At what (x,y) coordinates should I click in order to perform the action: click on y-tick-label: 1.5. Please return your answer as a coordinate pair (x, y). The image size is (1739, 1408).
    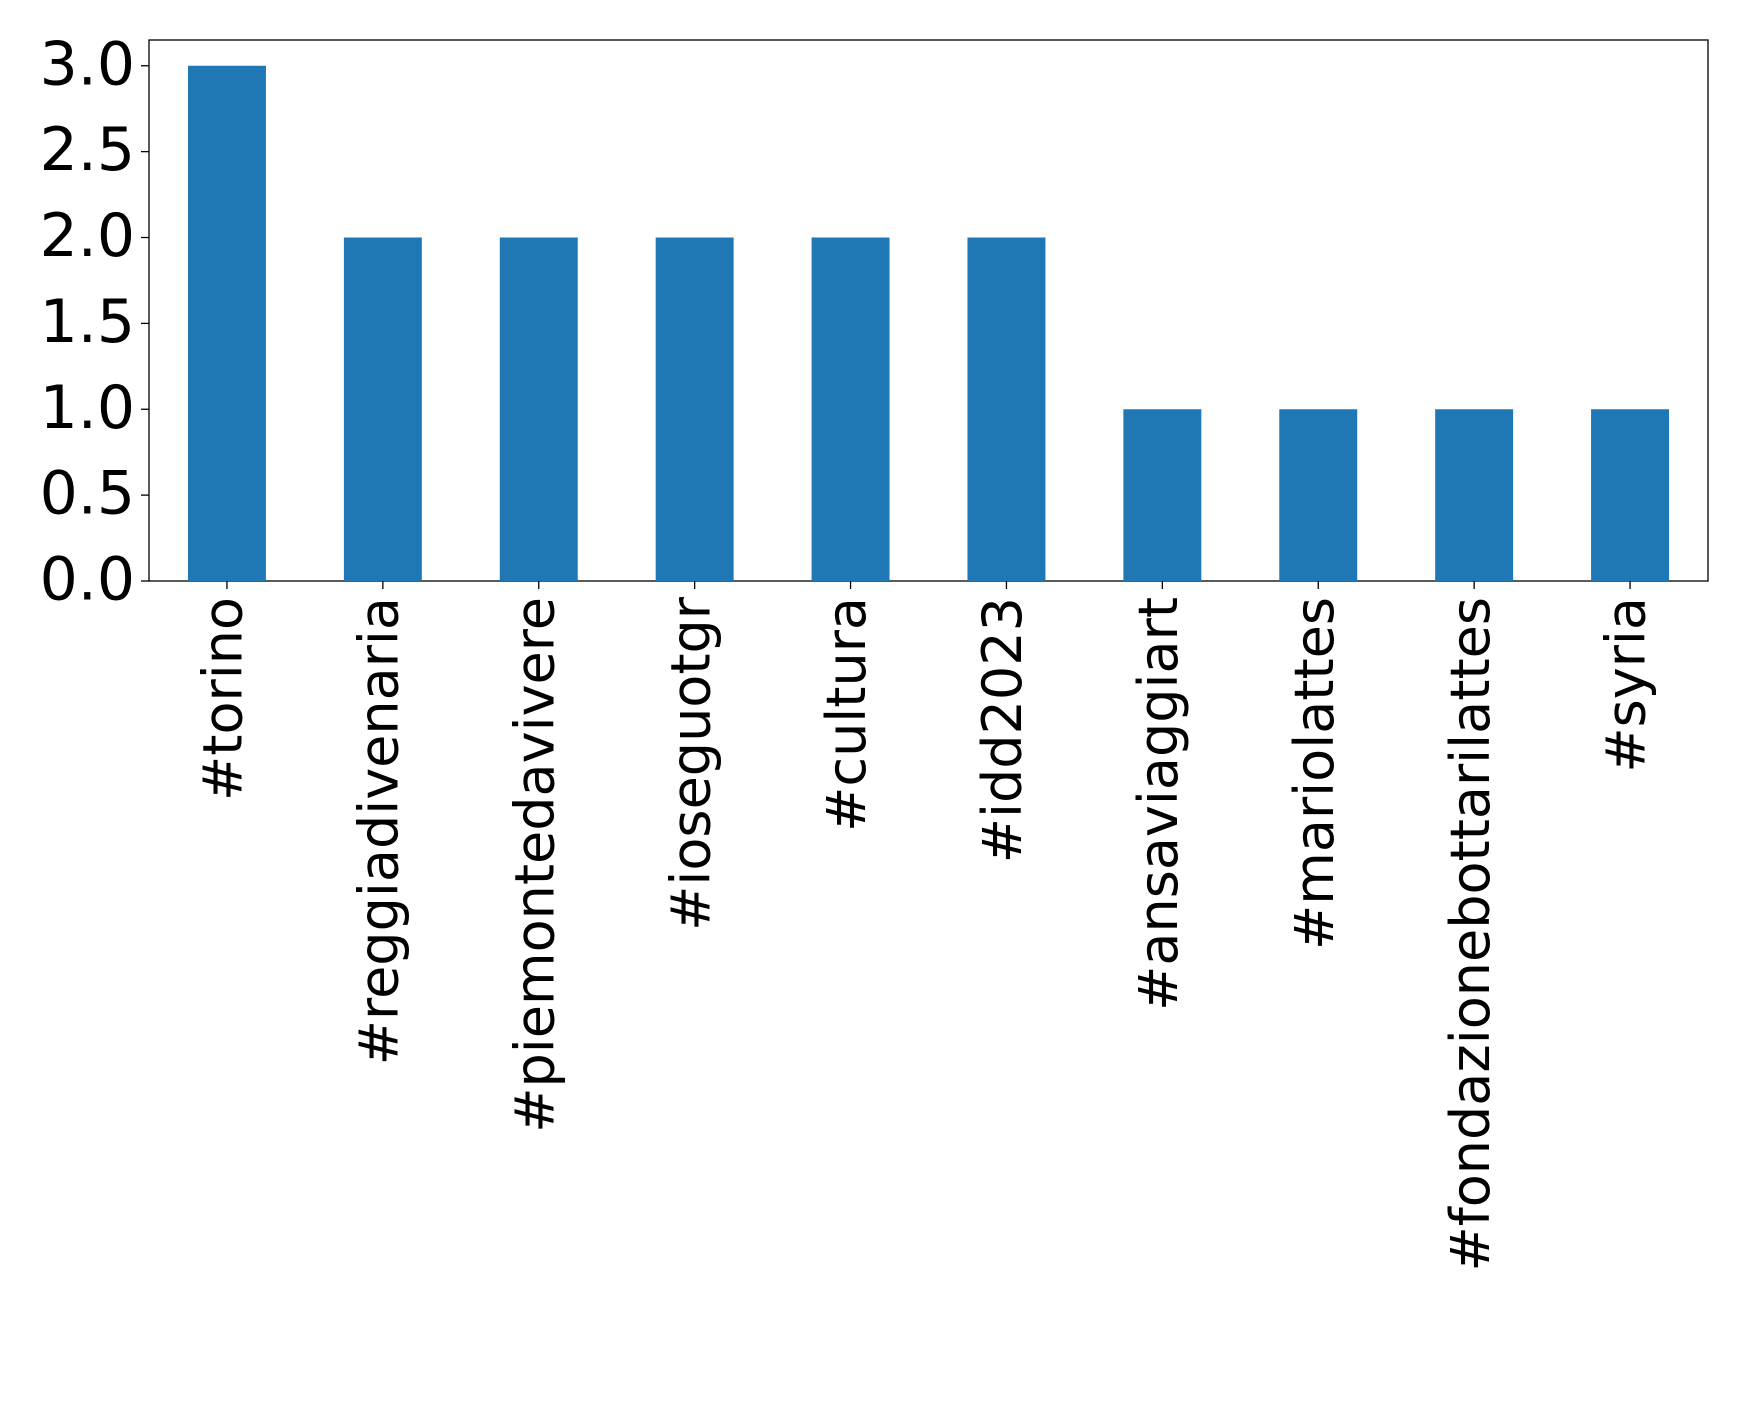
    Looking at the image, I should click on (87, 322).